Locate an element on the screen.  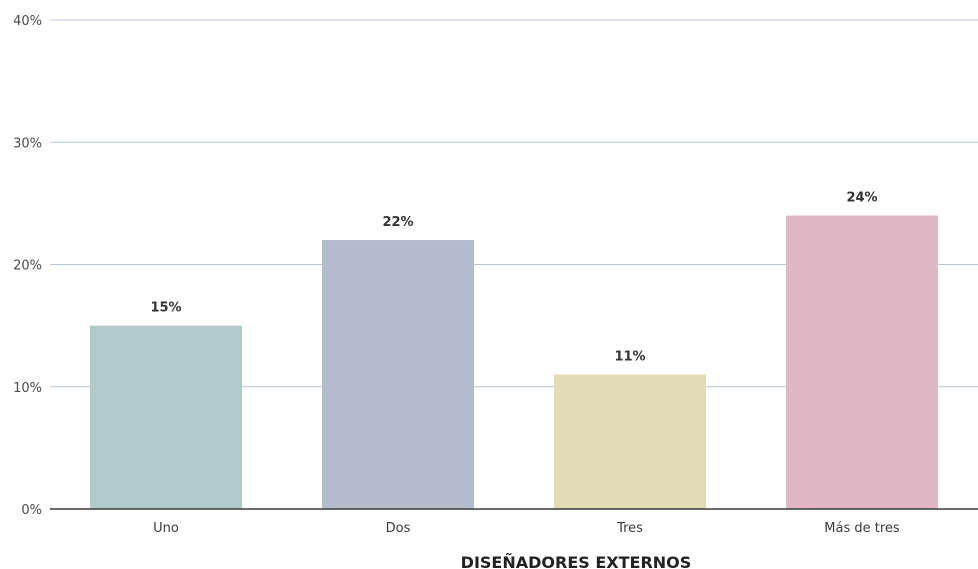
x-tick-label: Dos is located at coordinates (398, 528).